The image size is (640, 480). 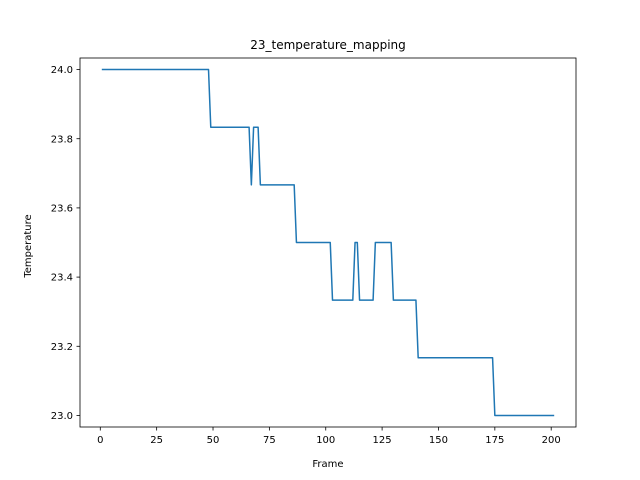 What do you see at coordinates (213, 440) in the screenshot?
I see `x-tick-label: 50` at bounding box center [213, 440].